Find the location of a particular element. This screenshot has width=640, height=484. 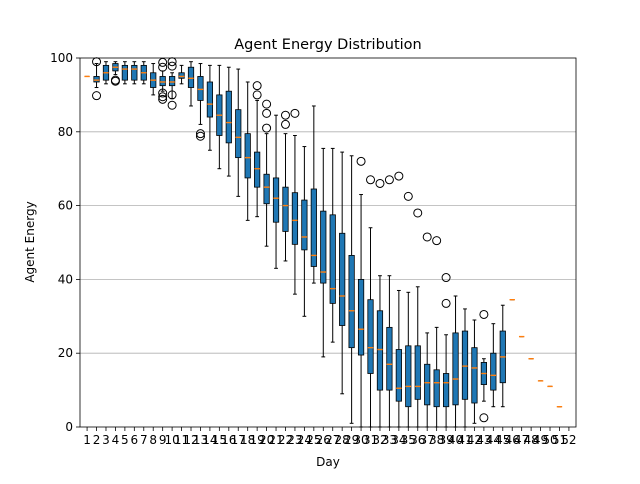

x-tick-label: 18 is located at coordinates (247, 440).